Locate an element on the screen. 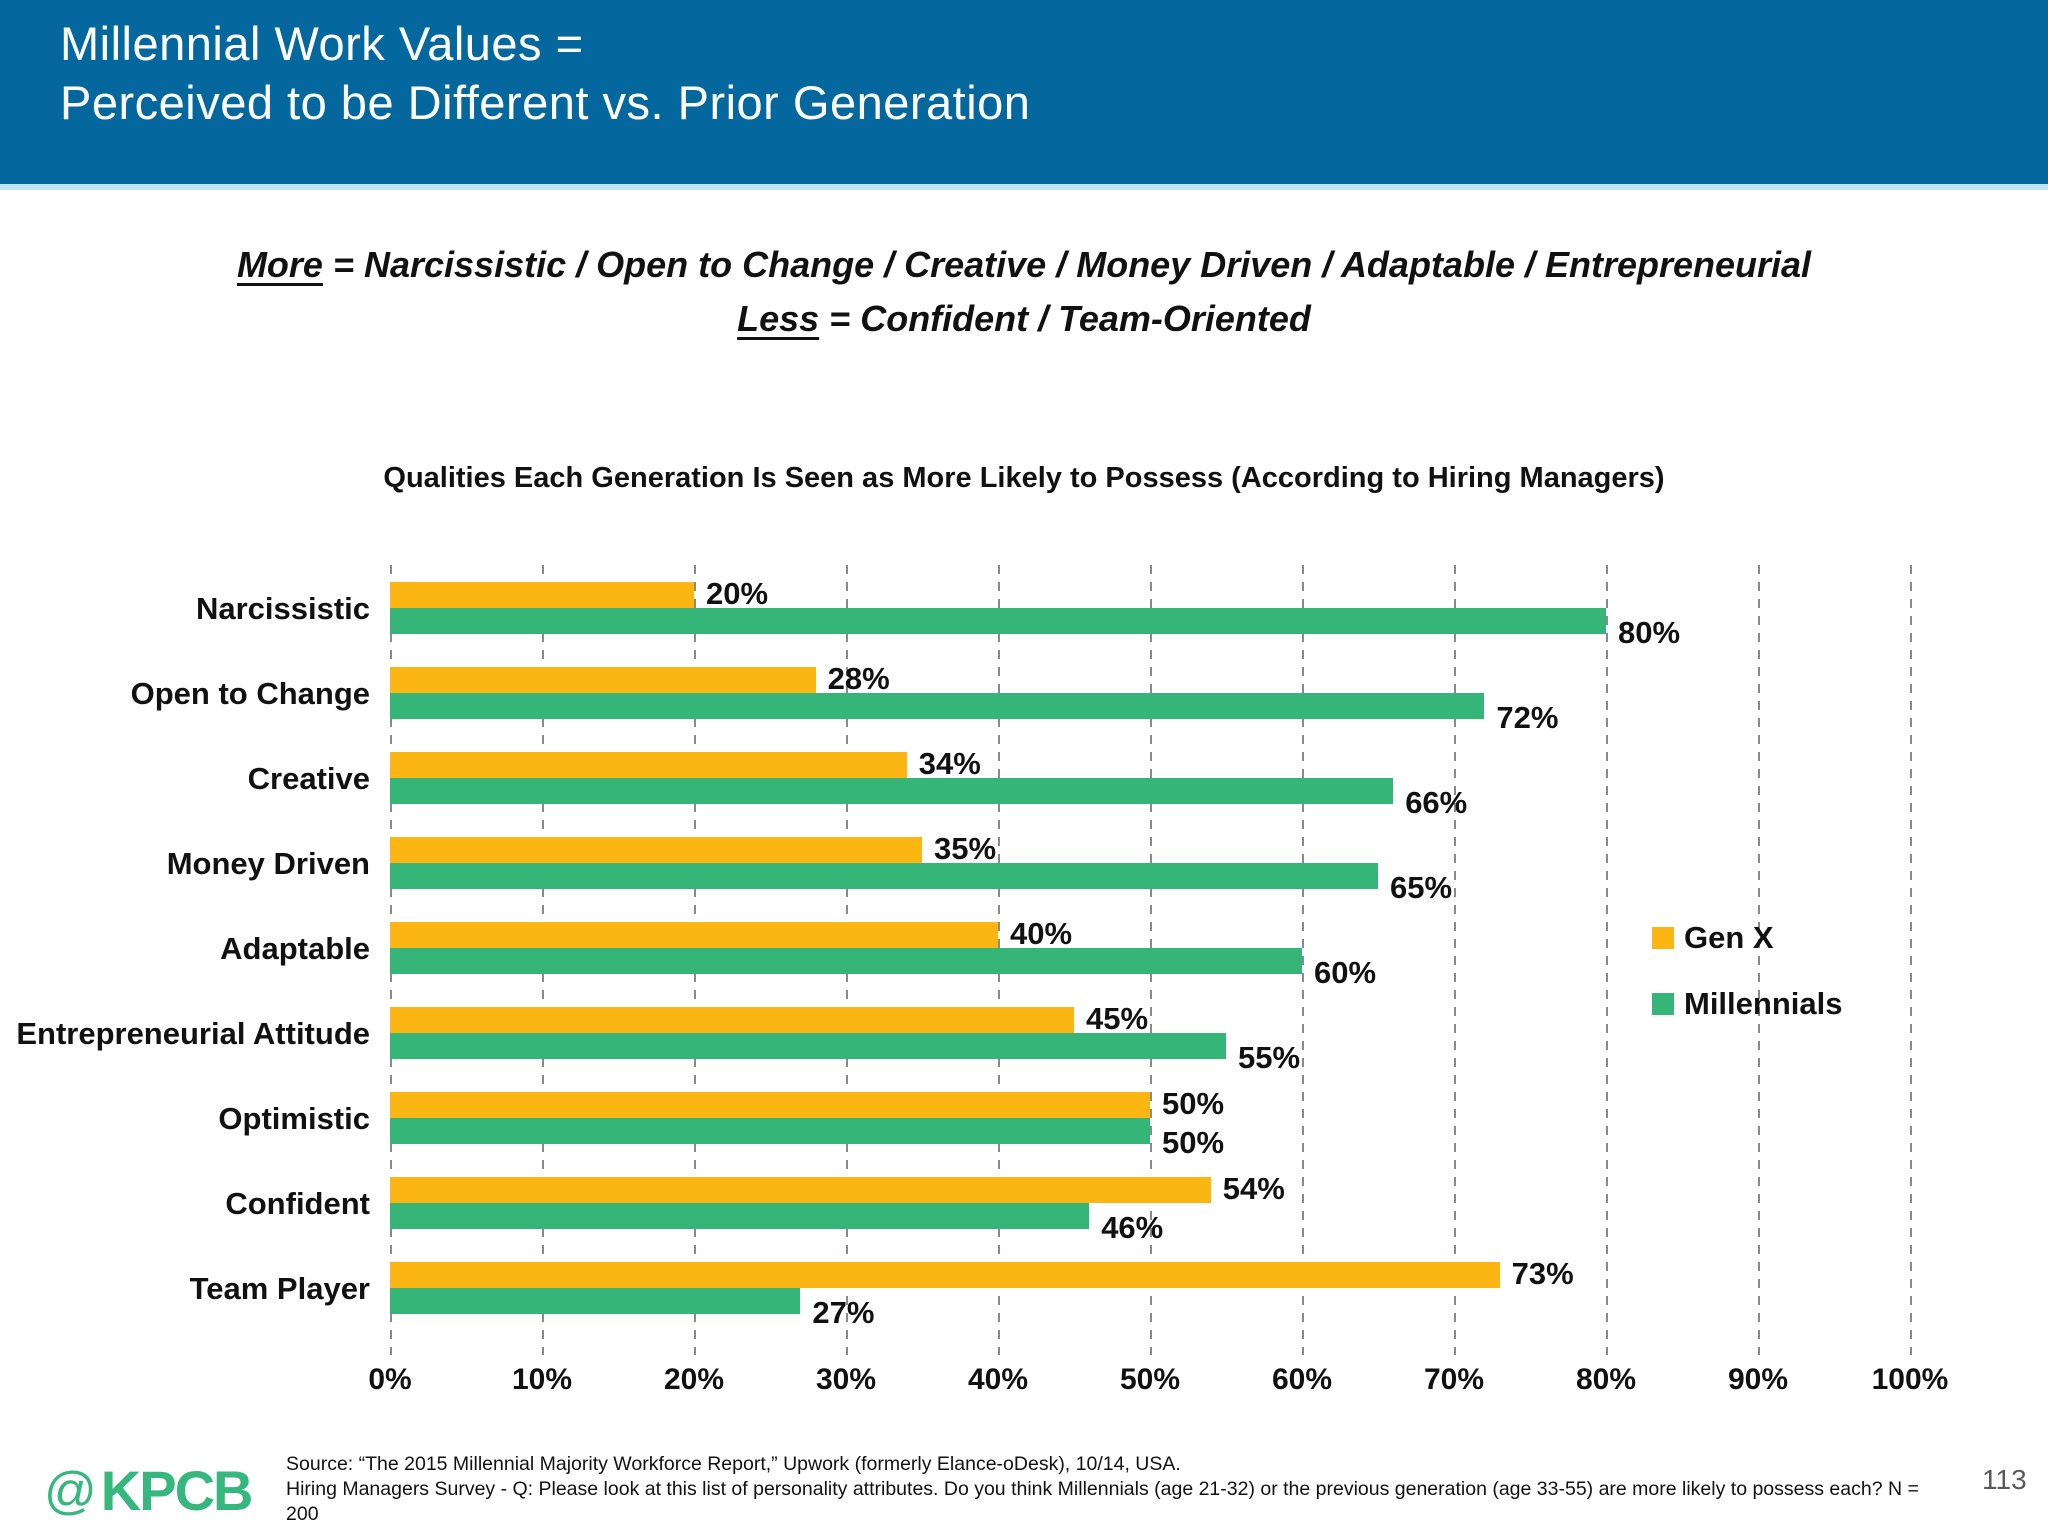 The image size is (2048, 1536). value-label-gen-x: 54% is located at coordinates (1253, 1188).